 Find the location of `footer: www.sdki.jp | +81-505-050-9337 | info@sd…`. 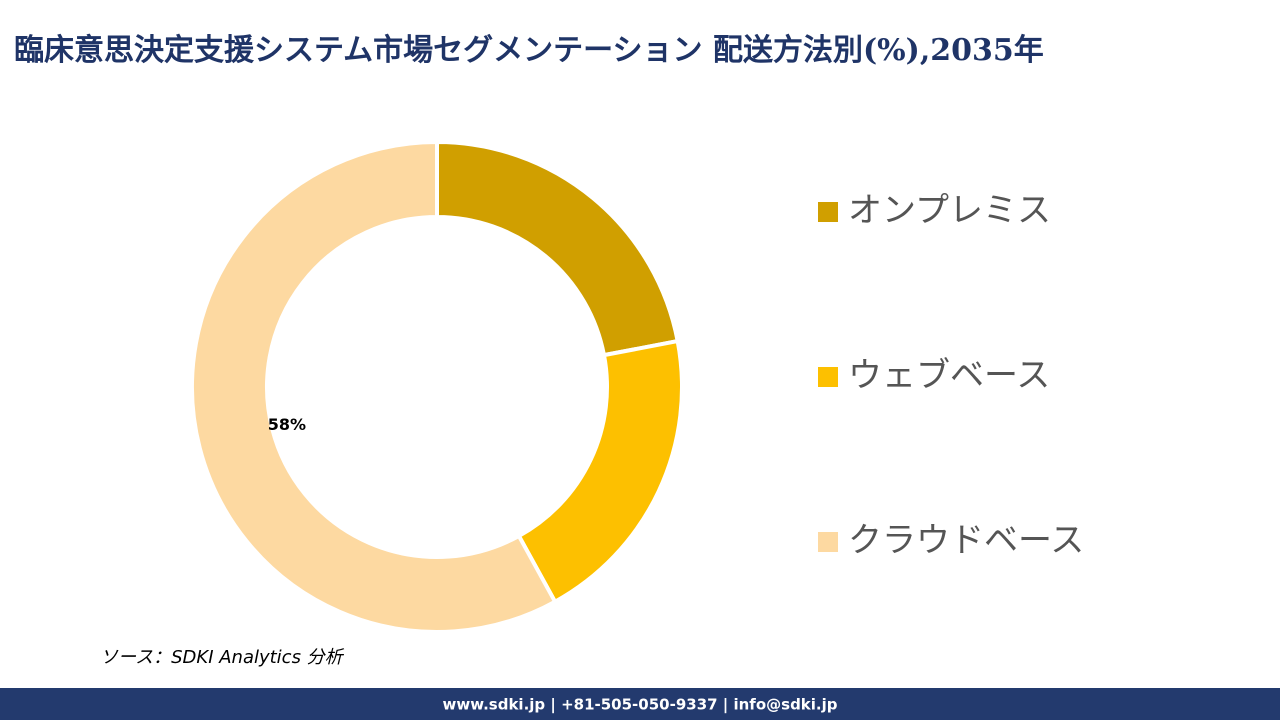

footer: www.sdki.jp | +81-505-050-9337 | info@sd… is located at coordinates (639, 705).